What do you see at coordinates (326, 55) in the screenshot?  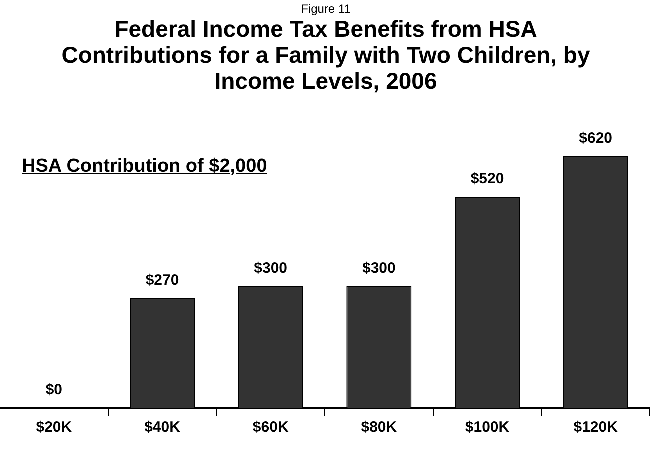 I see `chart-title: Federal Income Tax Benefits from HSA Contributions for a Family with Two Children, by Income Levels, 2006` at bounding box center [326, 55].